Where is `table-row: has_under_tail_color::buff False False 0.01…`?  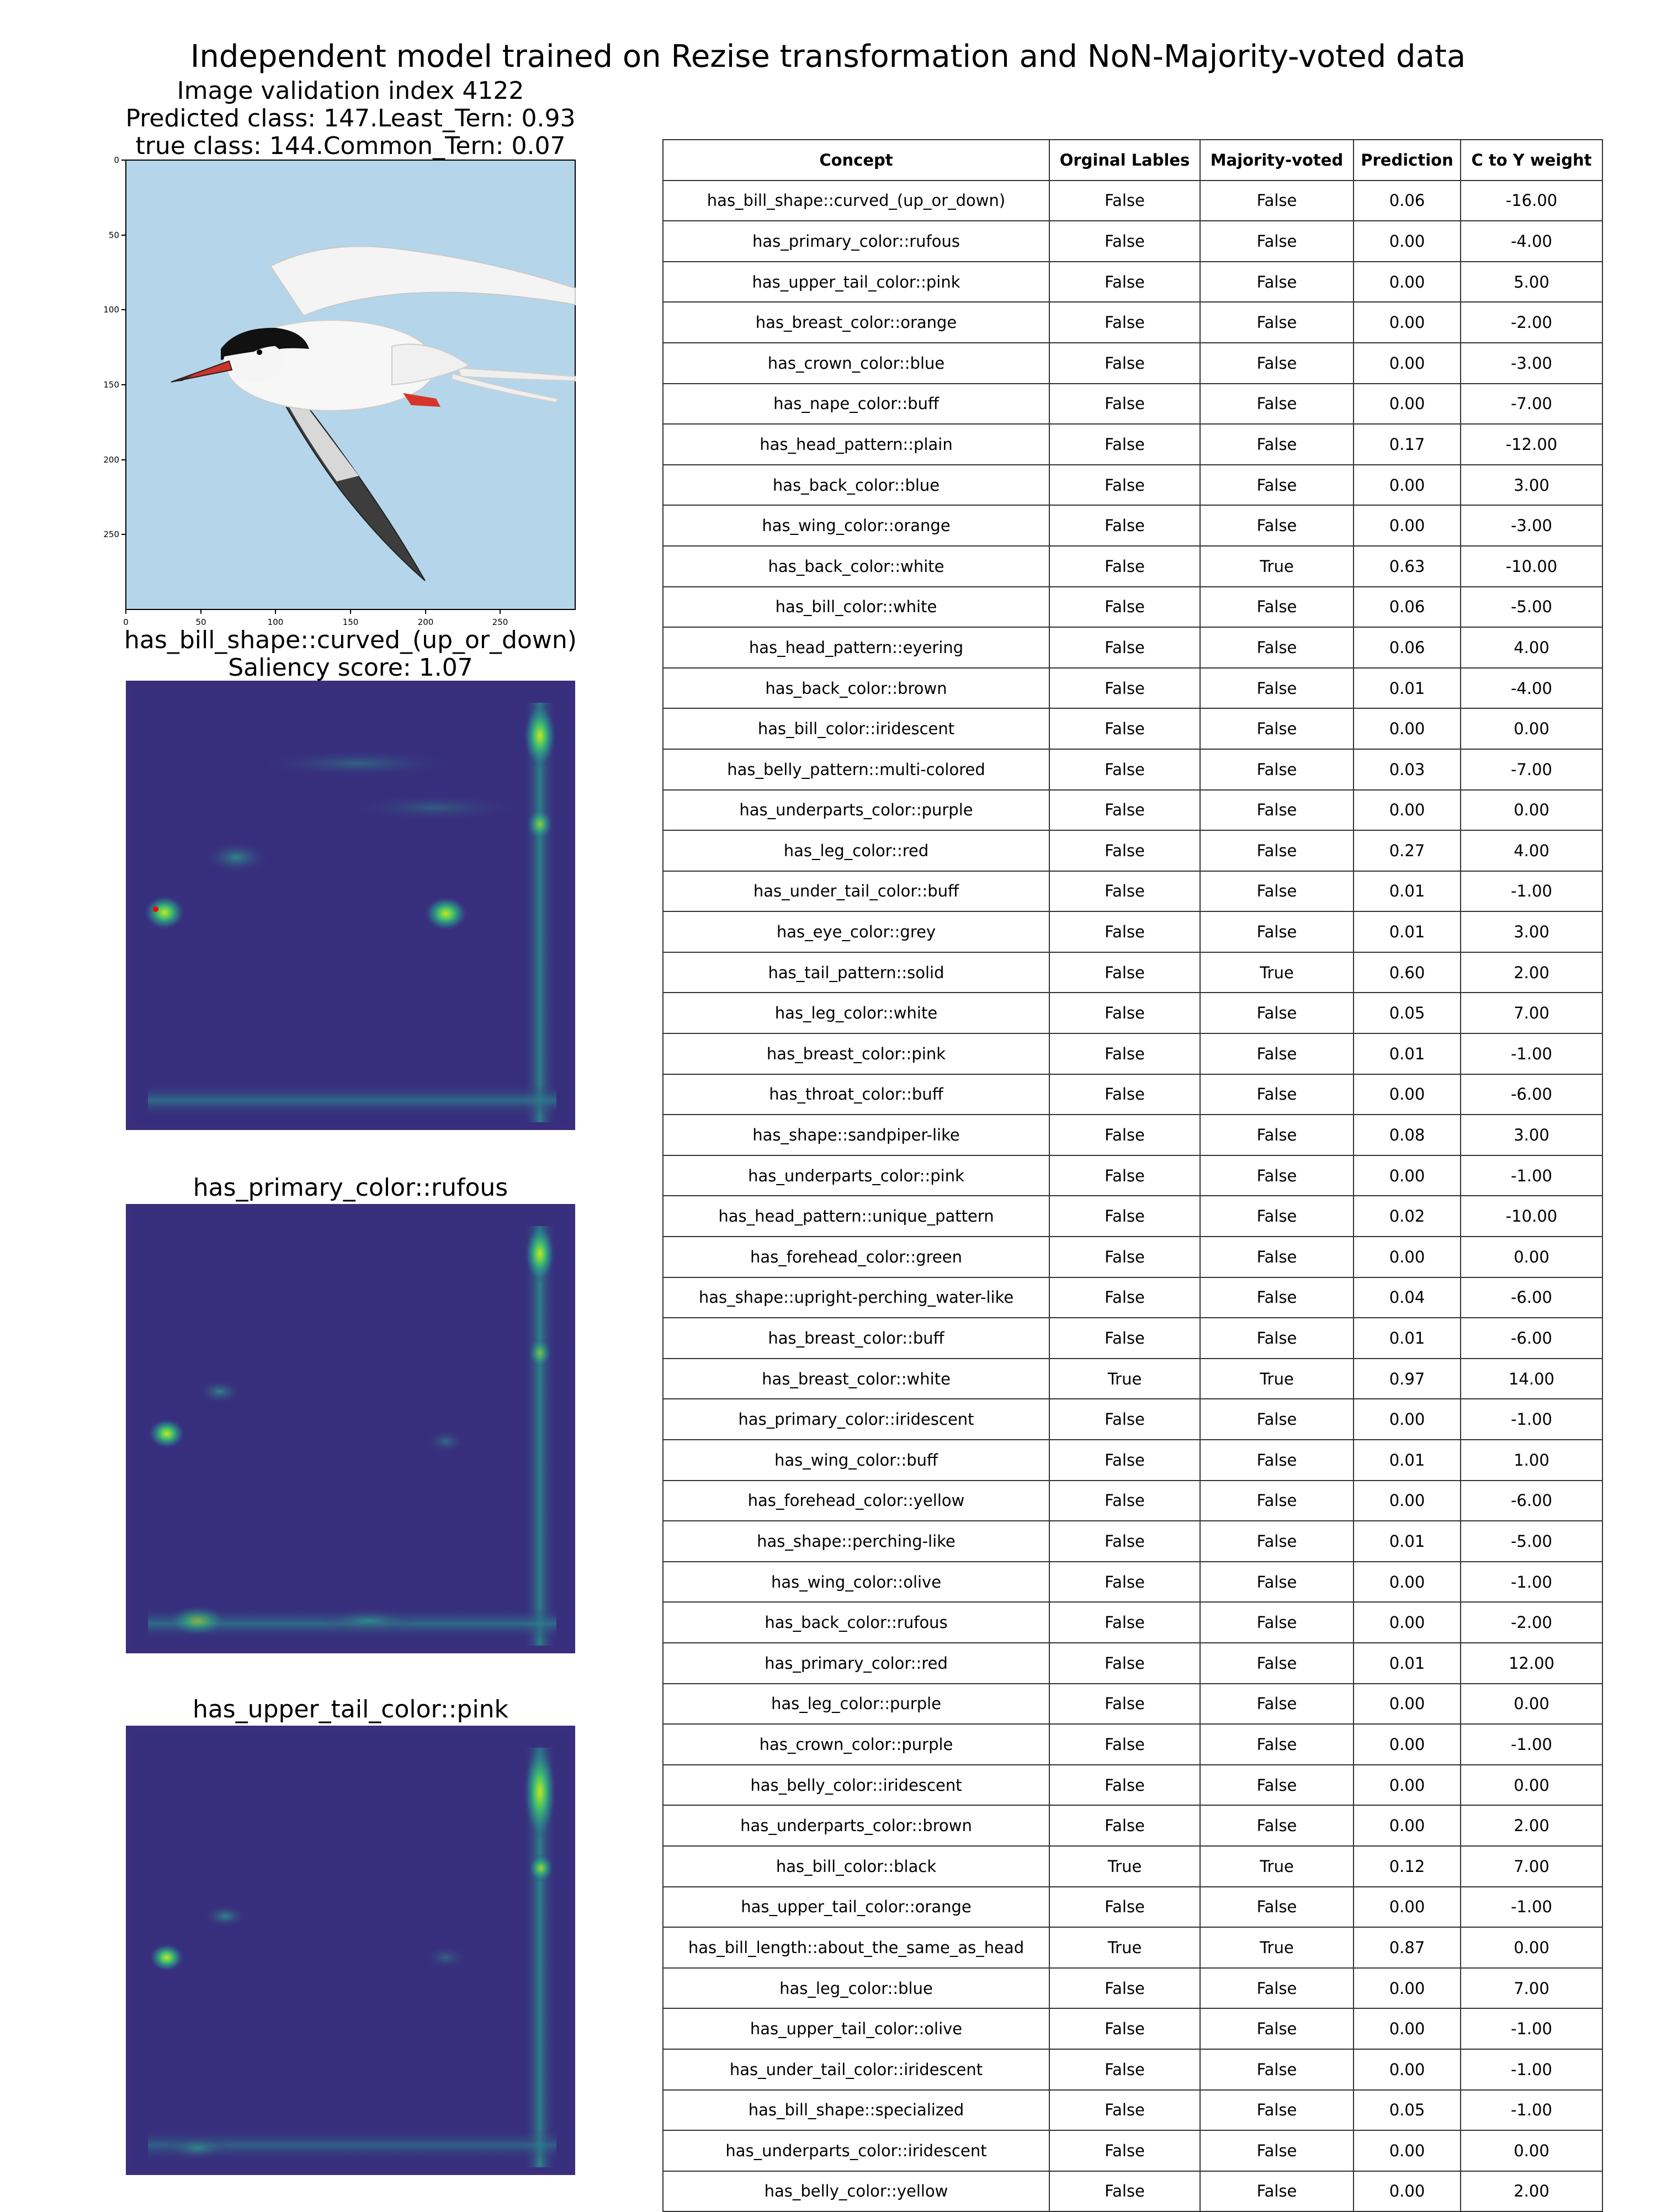 table-row: has_under_tail_color::buff False False 0.01… is located at coordinates (1133, 891).